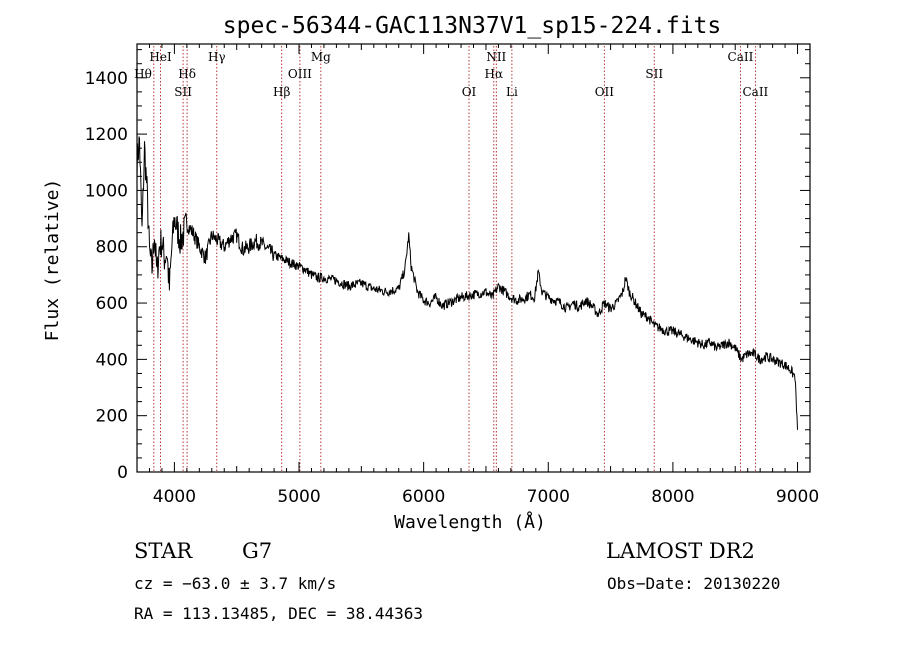  I want to click on y-tick-label-2: 400, so click(112, 360).